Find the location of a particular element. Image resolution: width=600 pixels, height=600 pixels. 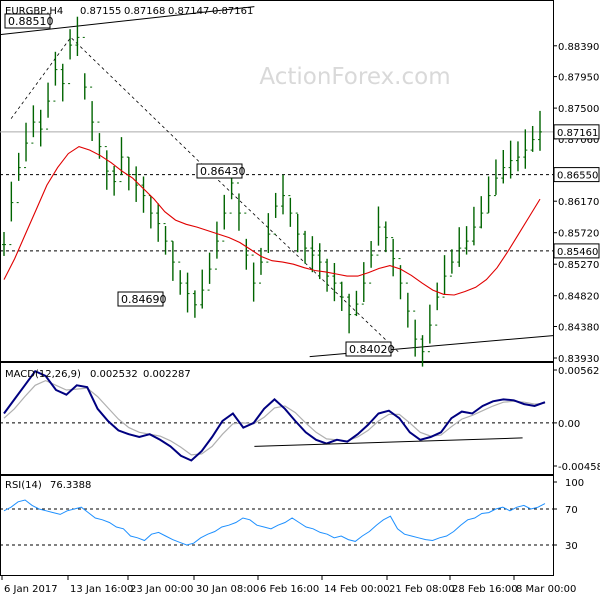

macd-value-main: 0.002532 is located at coordinates (114, 374).